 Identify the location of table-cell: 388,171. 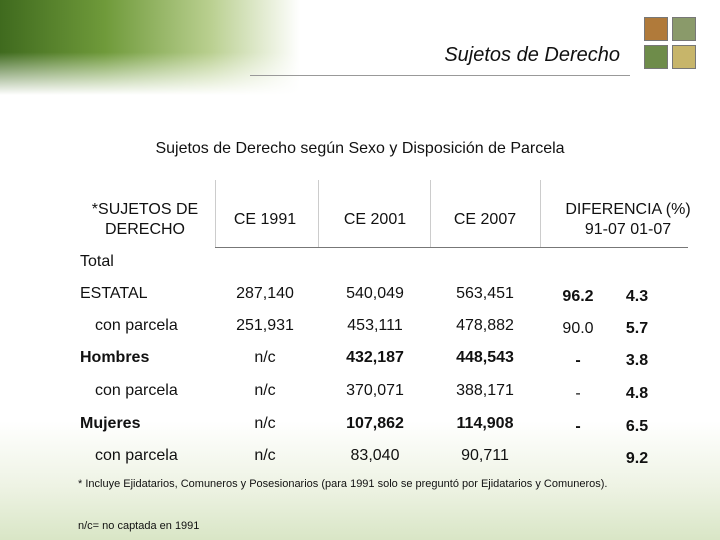
(485, 390).